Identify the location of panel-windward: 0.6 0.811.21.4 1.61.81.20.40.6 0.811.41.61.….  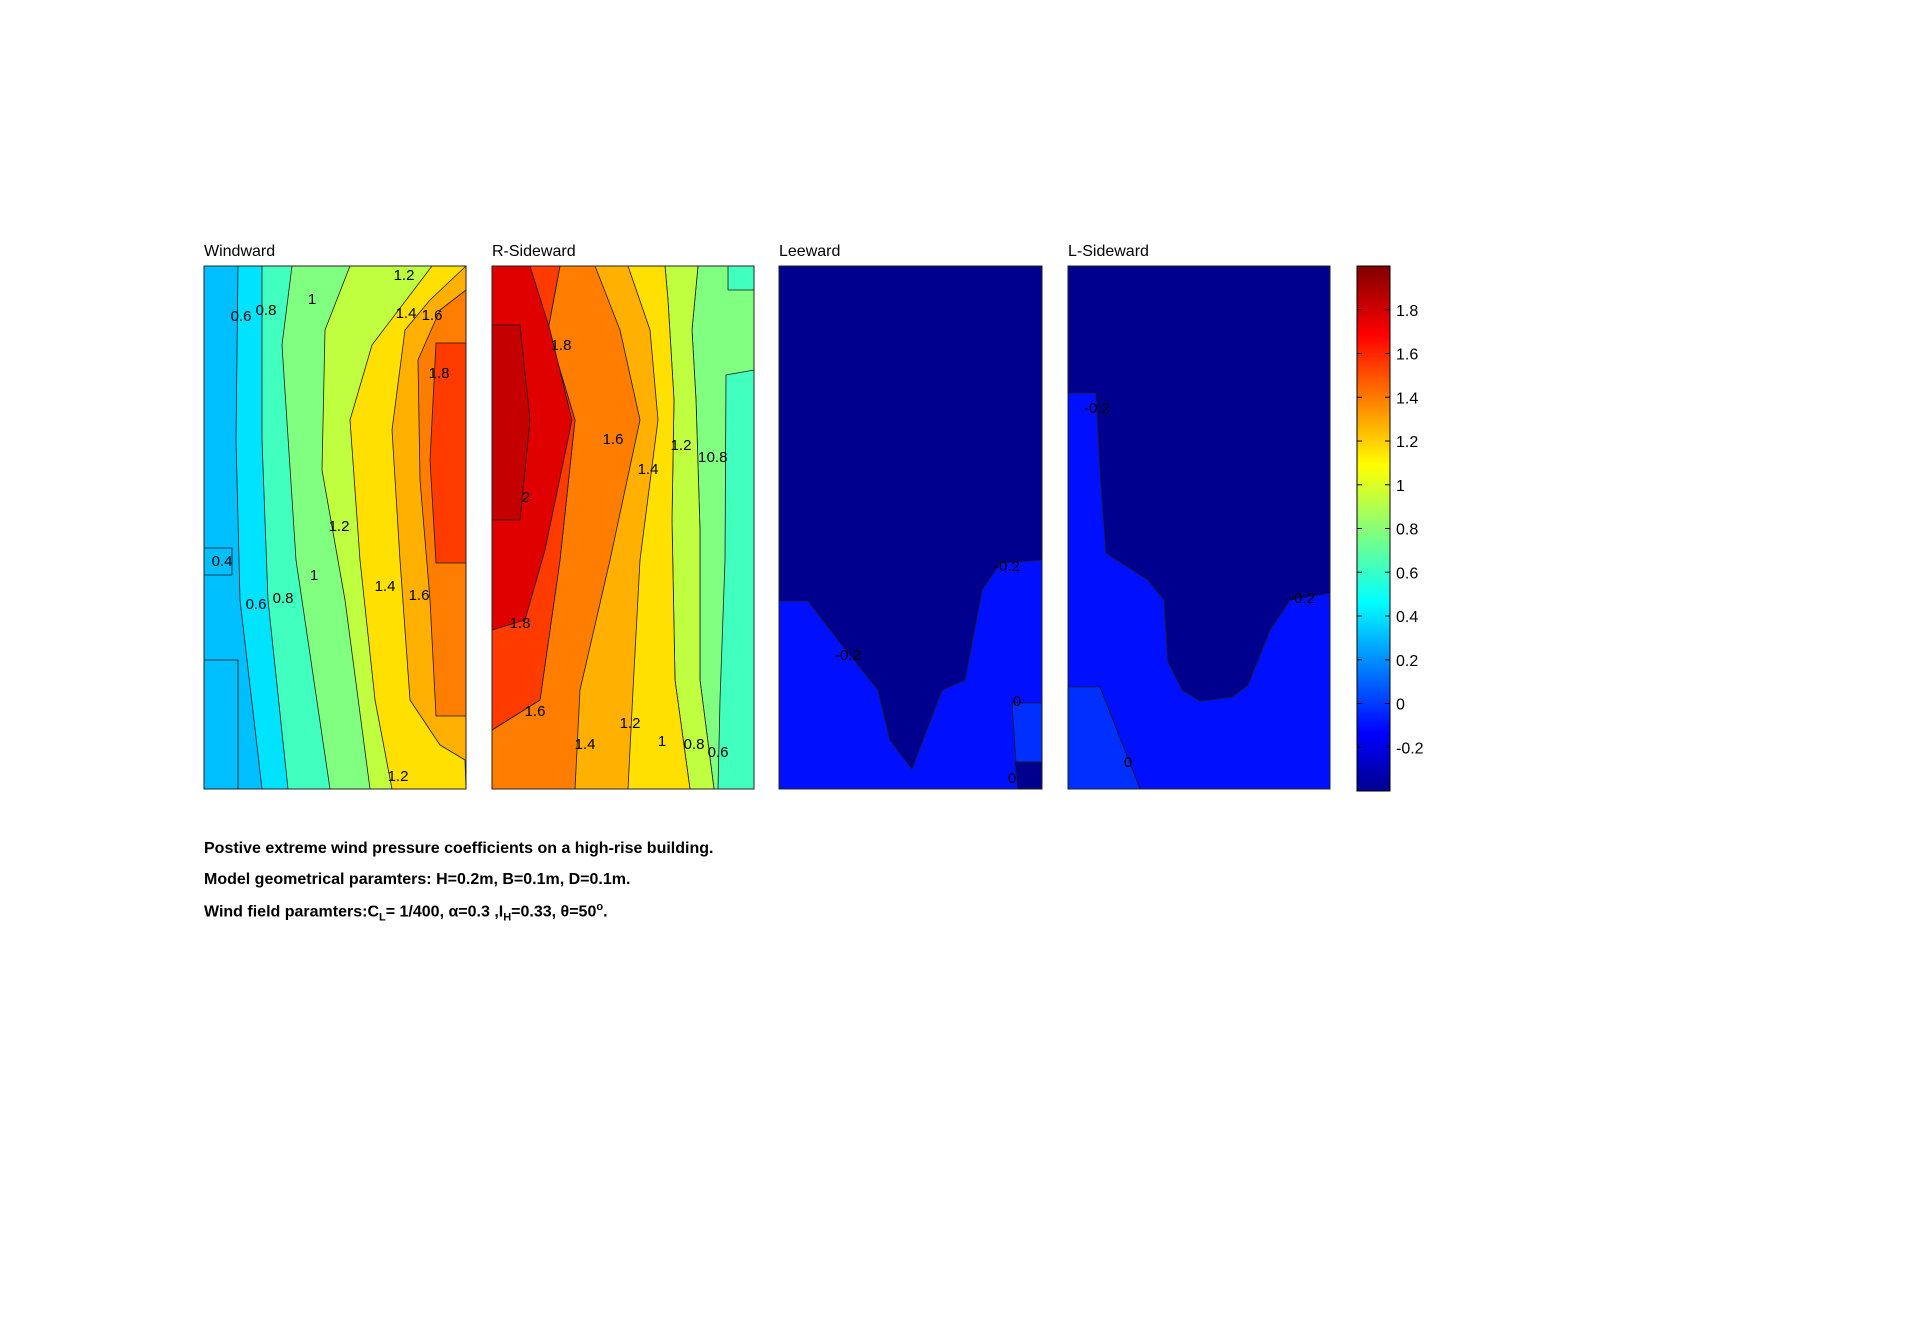
(335, 527).